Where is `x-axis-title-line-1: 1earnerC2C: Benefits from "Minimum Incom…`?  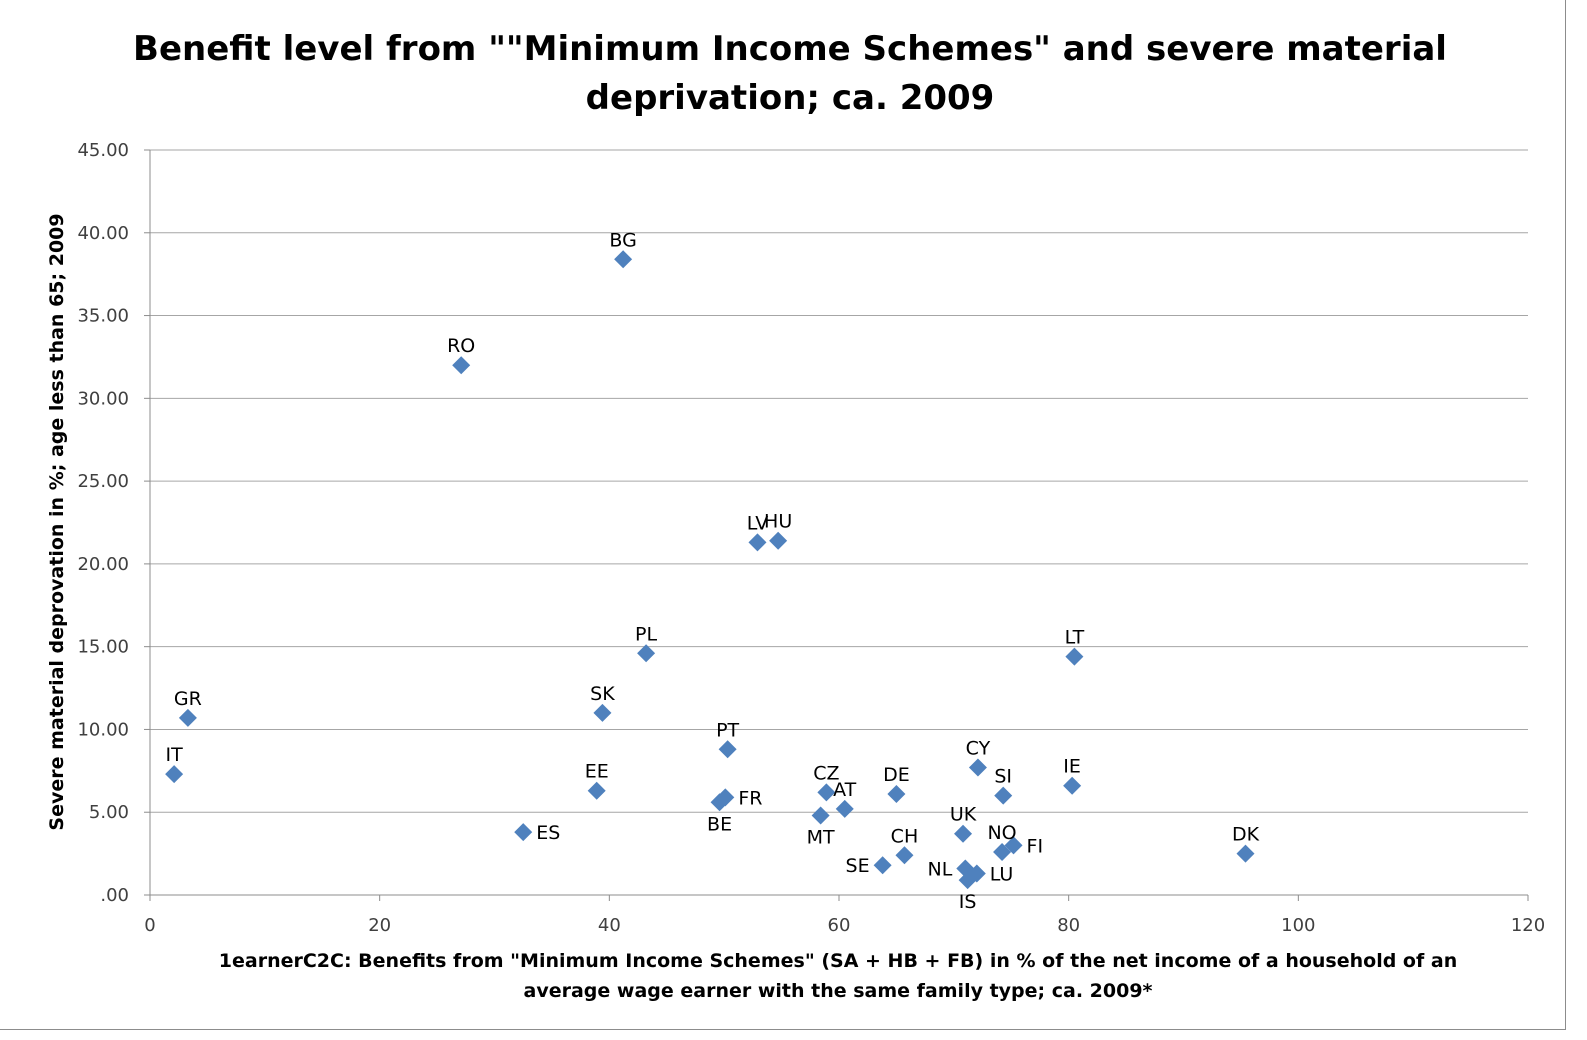 x-axis-title-line-1: 1earnerC2C: Benefits from "Minimum Incom… is located at coordinates (838, 961).